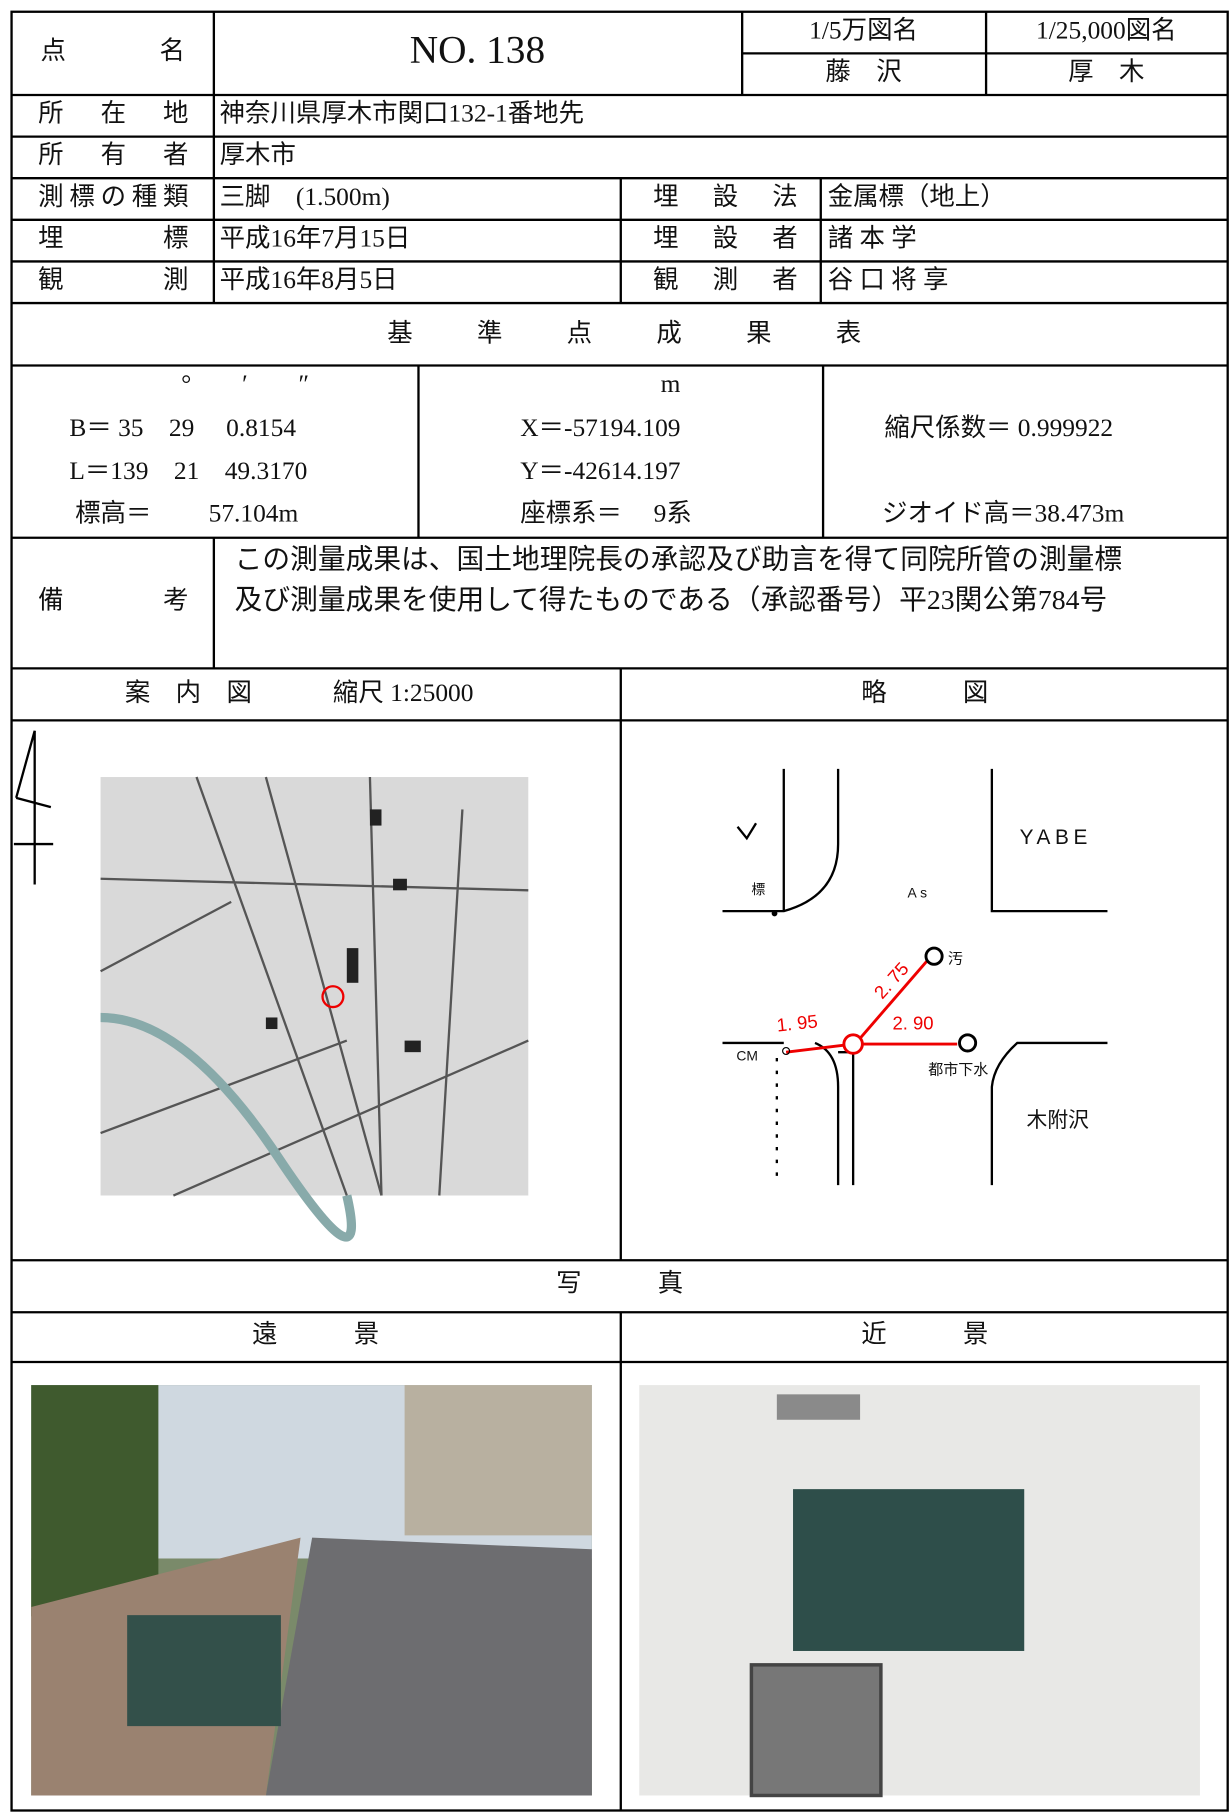 The image size is (1230, 1813). Describe the element at coordinates (917, 196) in the screenshot. I see `value: 金属標（地上）` at that location.